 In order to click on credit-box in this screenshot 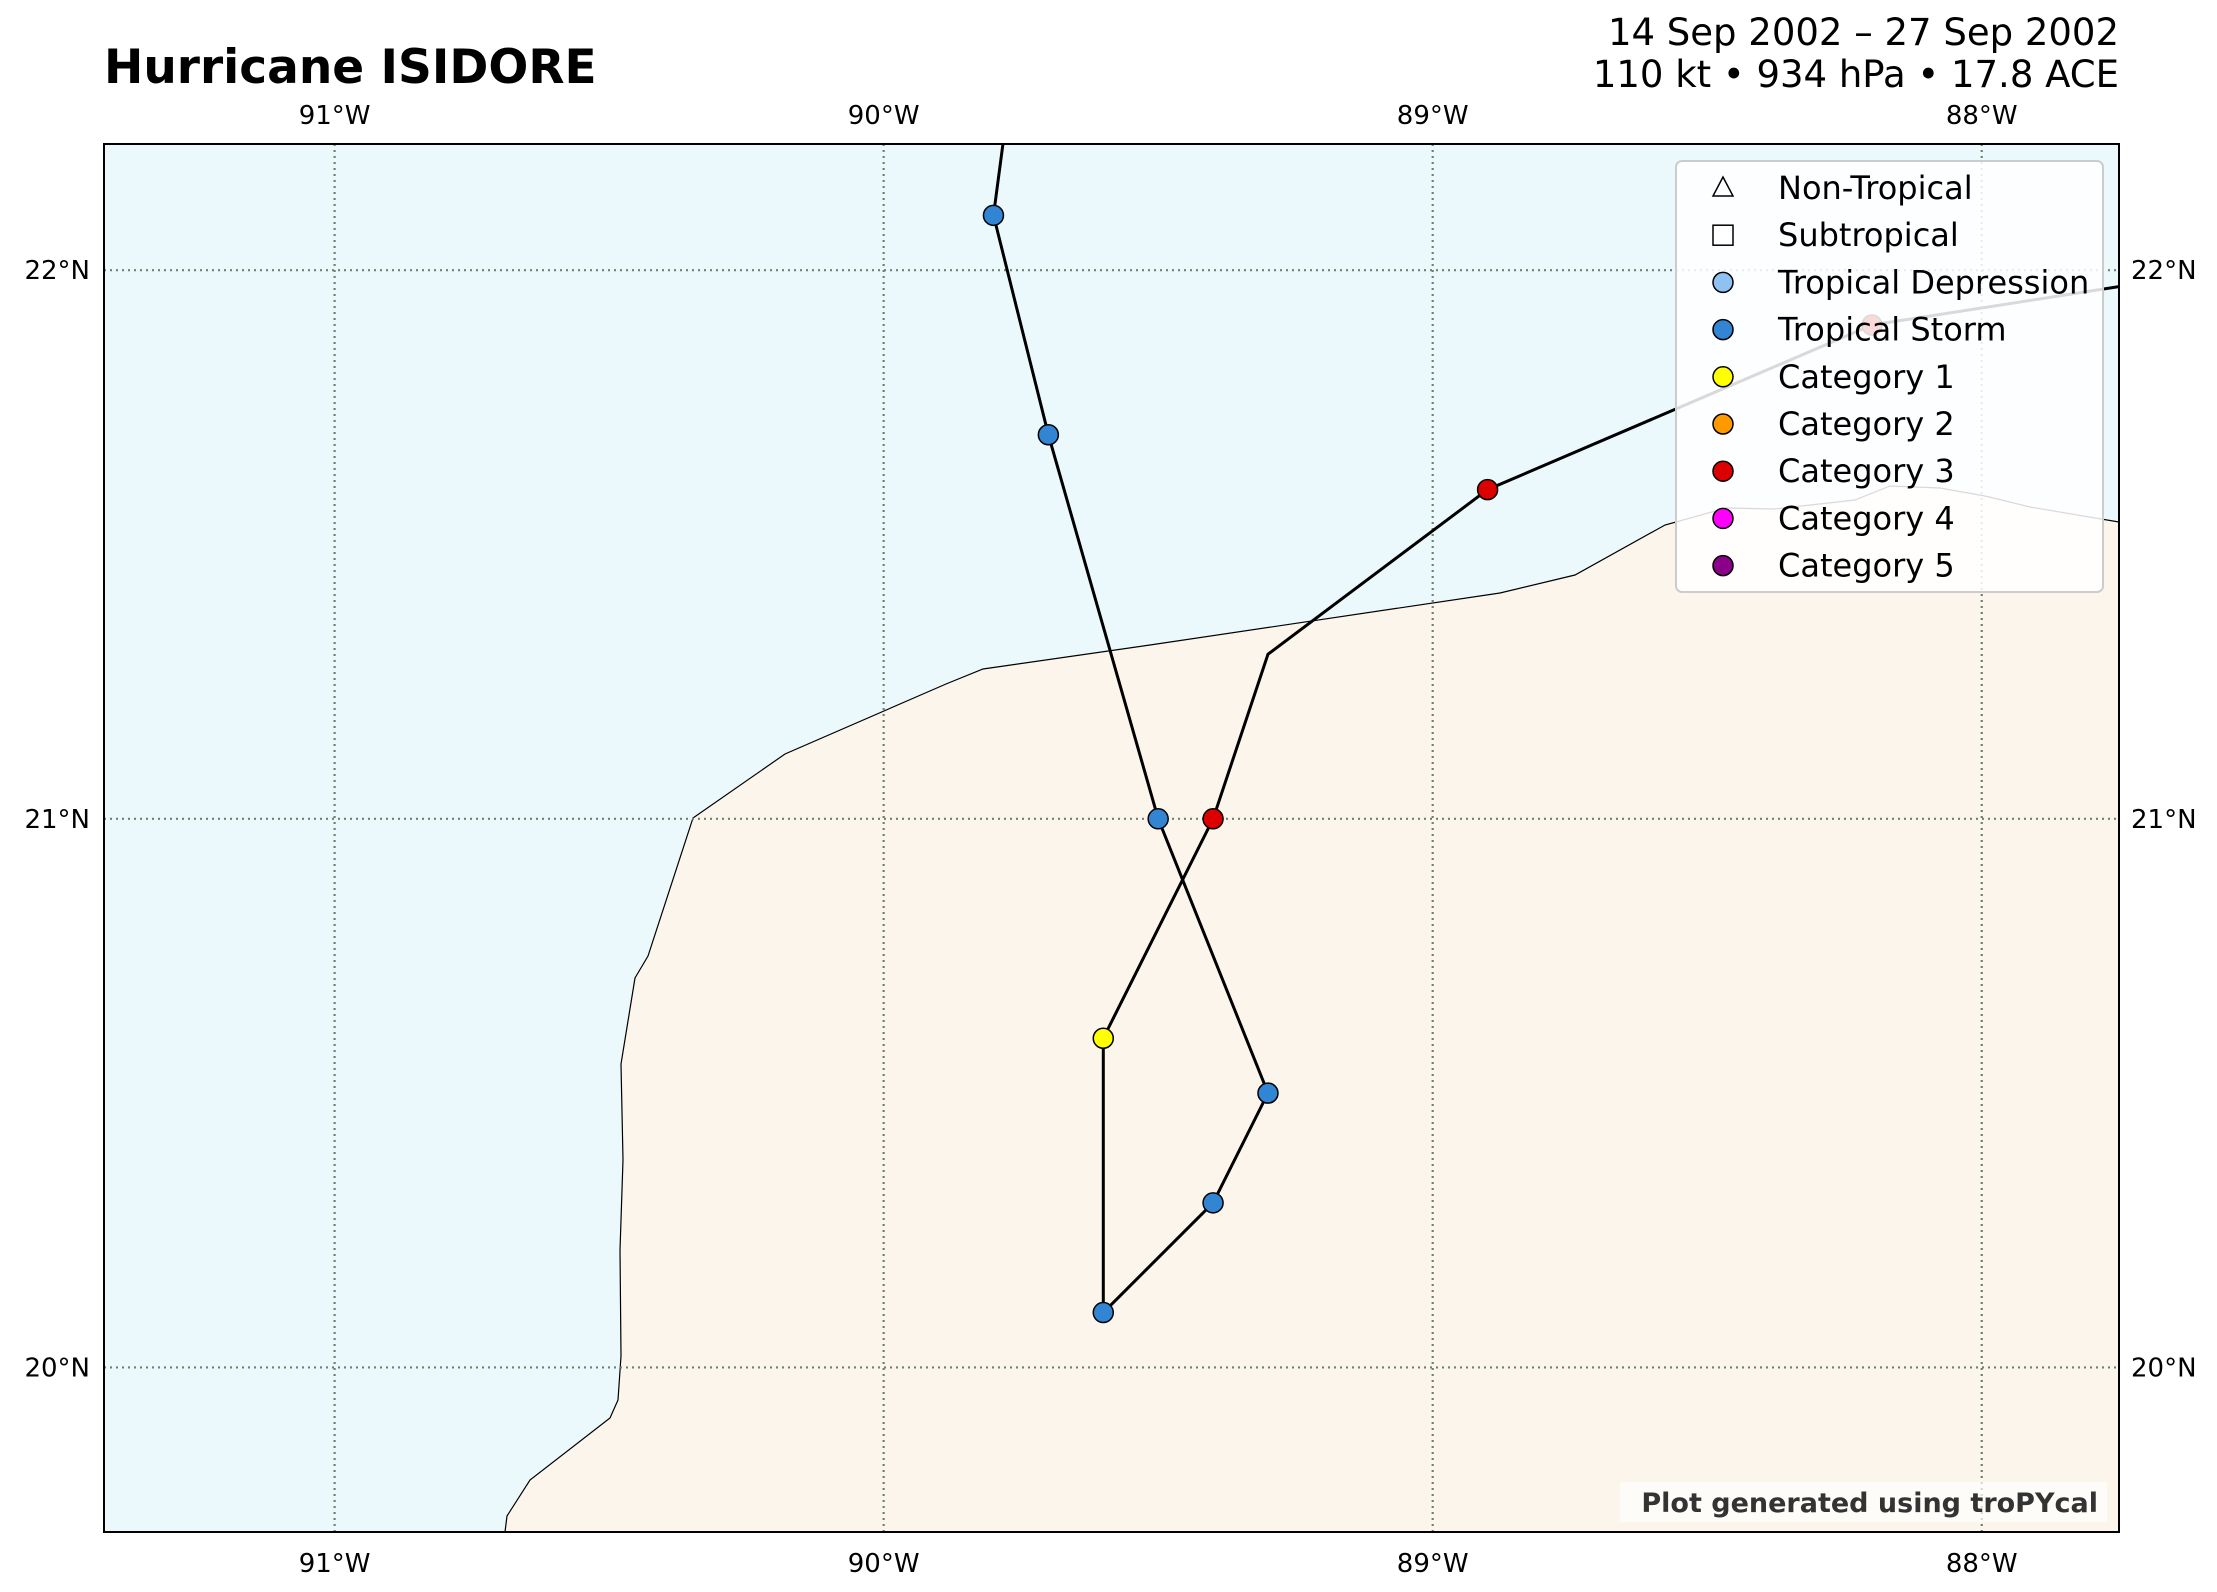, I will do `click(1863, 1502)`.